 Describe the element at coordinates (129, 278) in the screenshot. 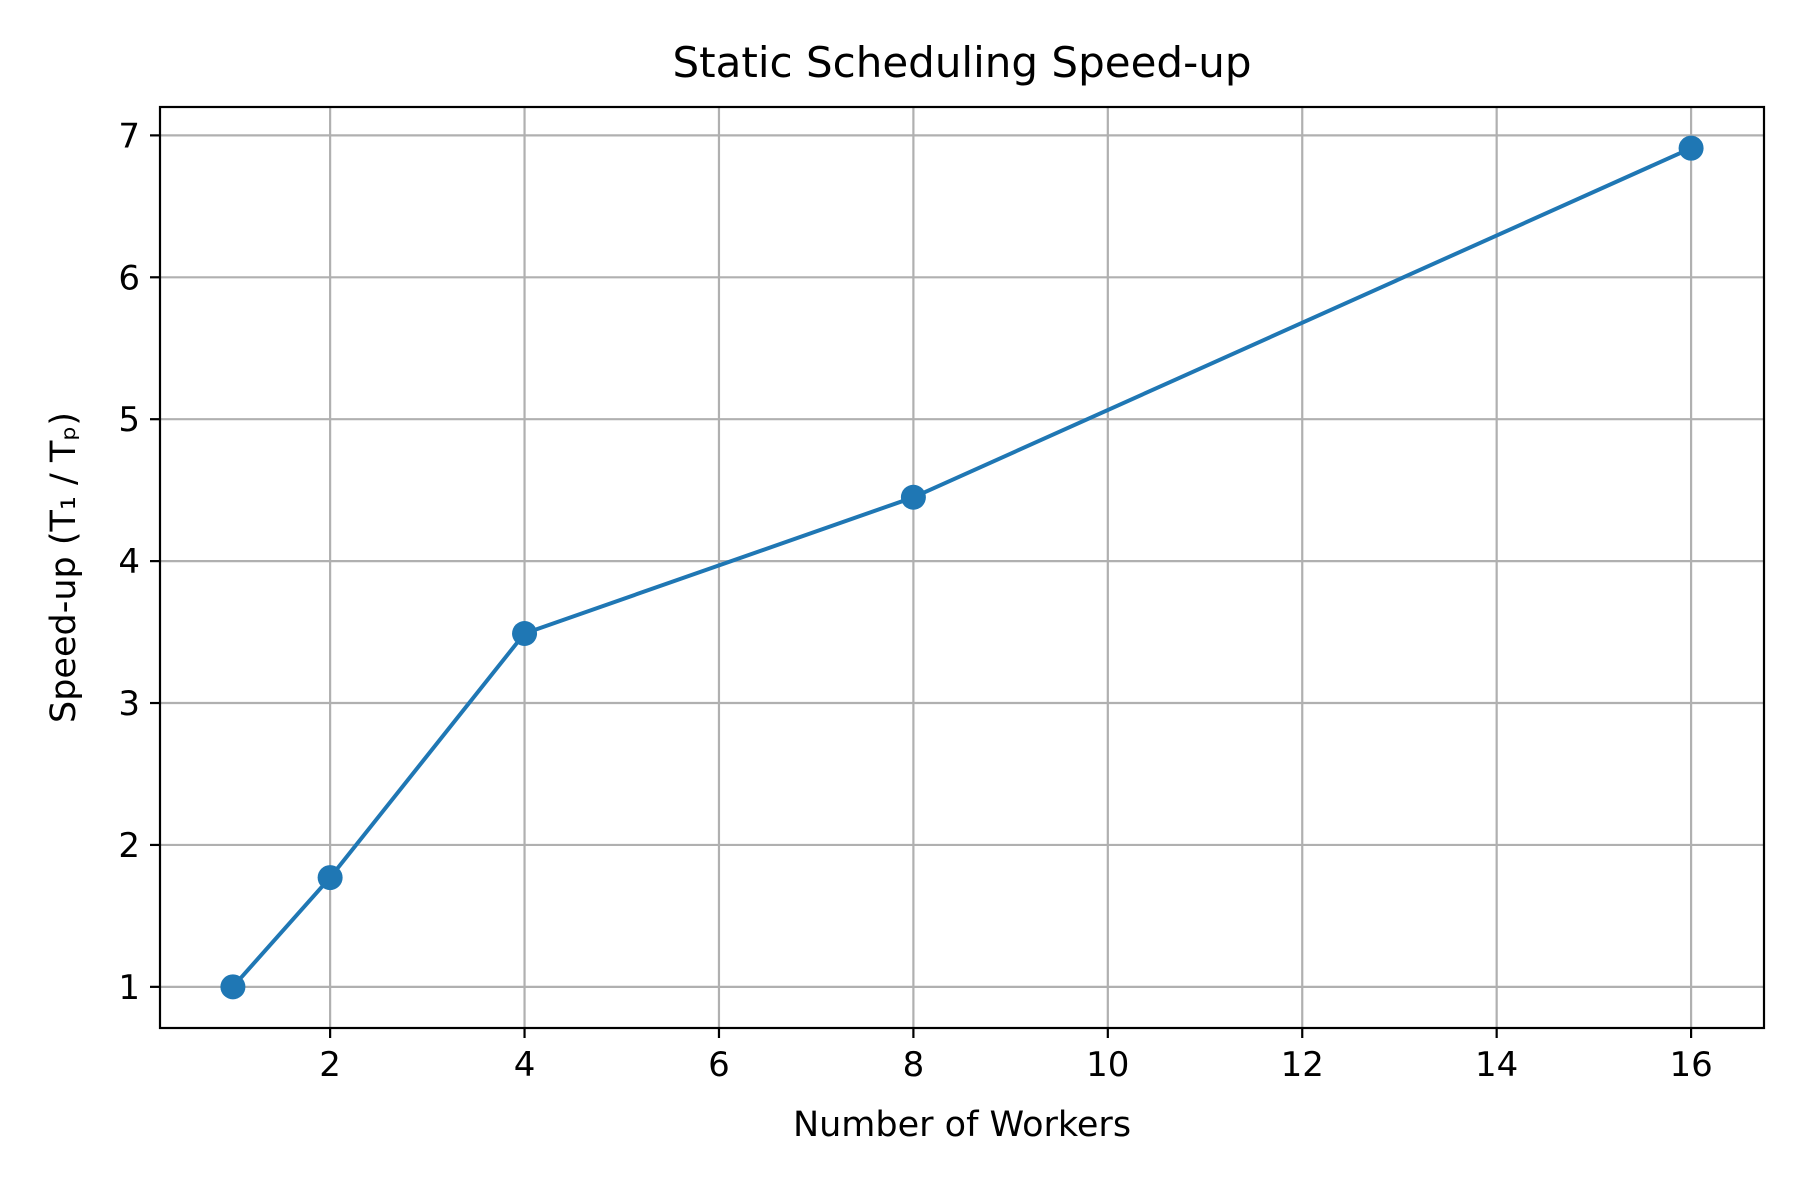

I see `y-tick-label: 6` at that location.